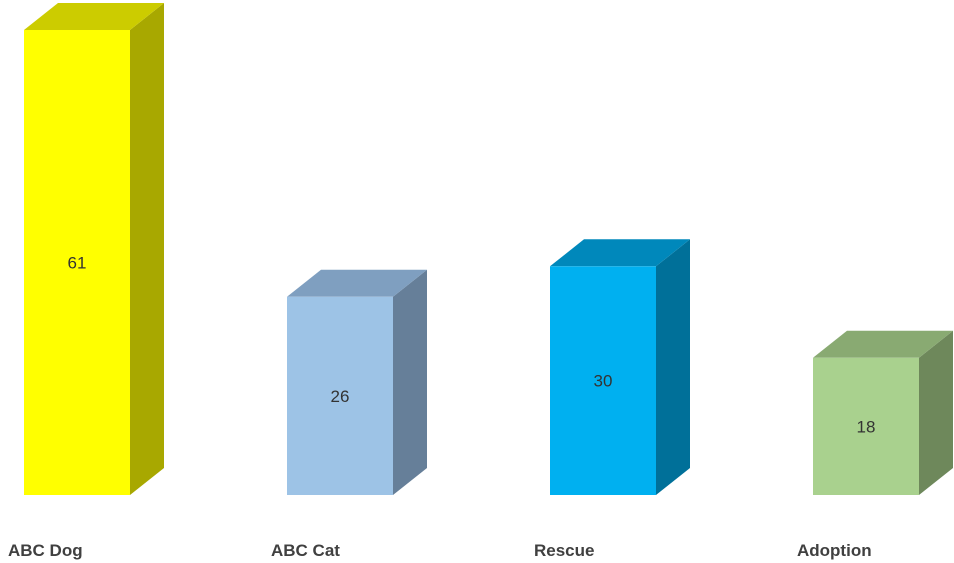 The width and height of the screenshot is (954, 563). What do you see at coordinates (620, 253) in the screenshot?
I see `bar-top-rescue` at bounding box center [620, 253].